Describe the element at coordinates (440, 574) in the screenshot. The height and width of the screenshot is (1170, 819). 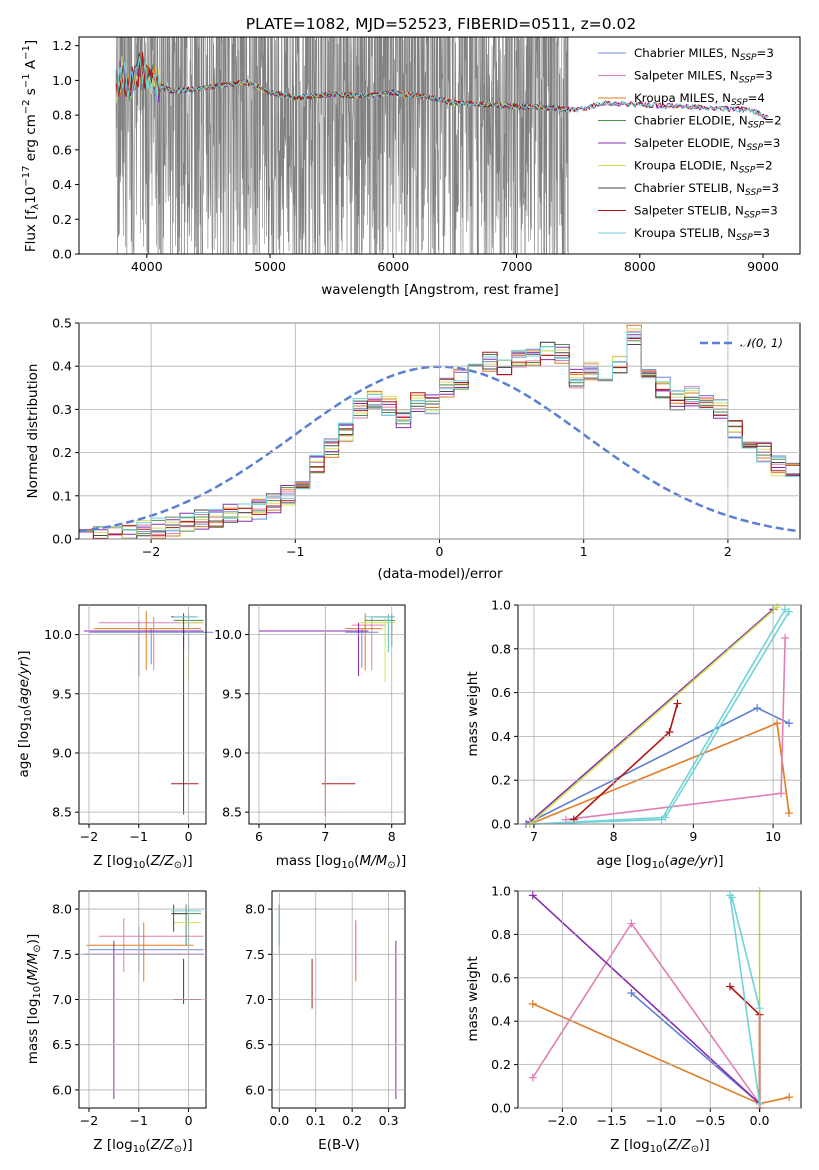
I see `residuals-xlabel: (data-model)/error` at that location.